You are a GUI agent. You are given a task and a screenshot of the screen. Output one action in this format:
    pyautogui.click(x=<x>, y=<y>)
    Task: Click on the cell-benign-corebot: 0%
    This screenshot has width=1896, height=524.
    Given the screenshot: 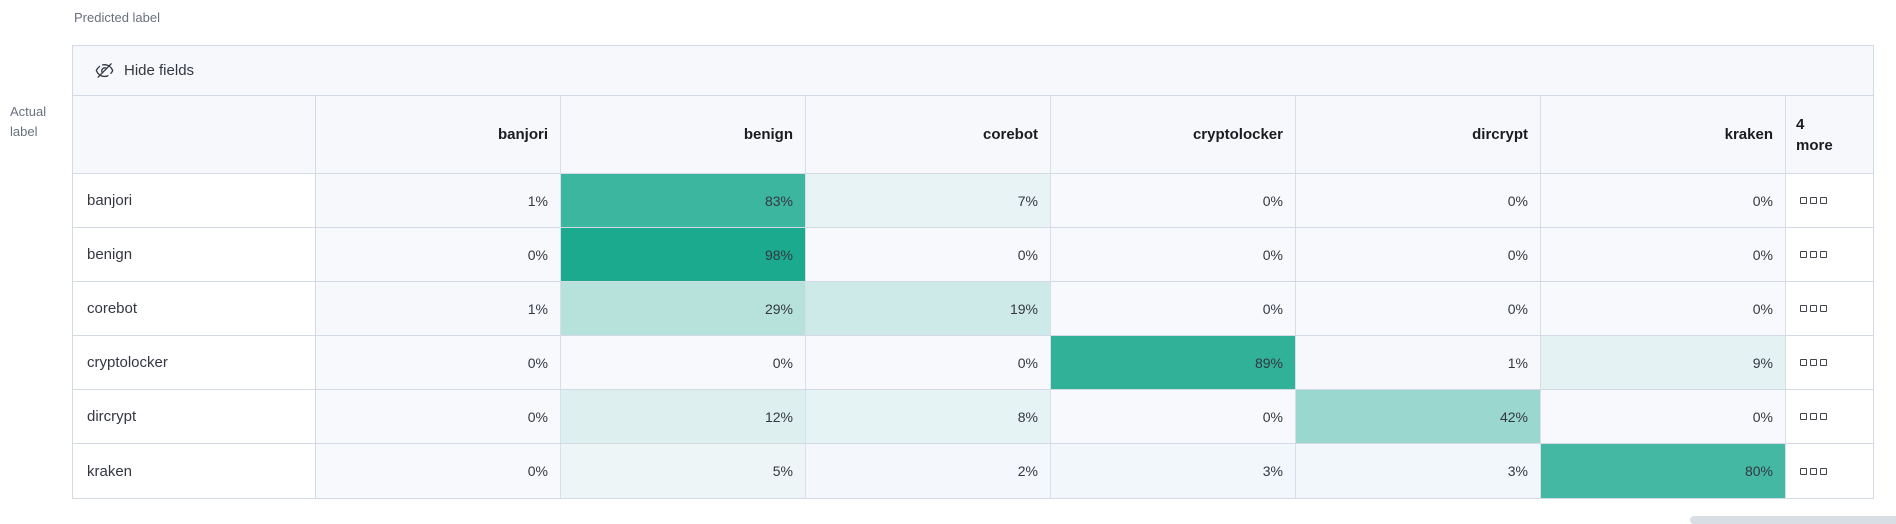 What is the action you would take?
    pyautogui.click(x=928, y=254)
    